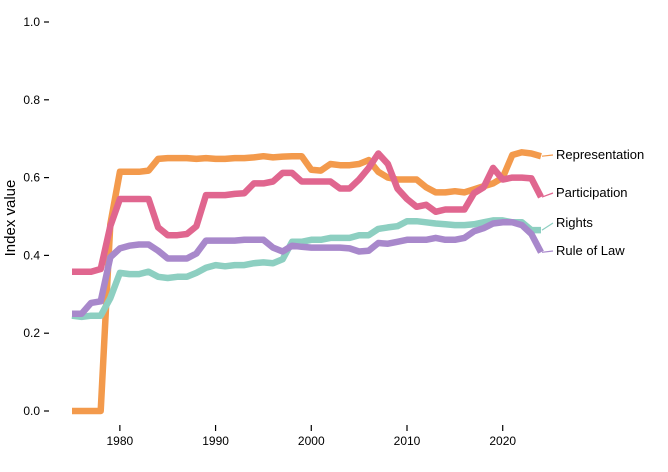  What do you see at coordinates (31, 255) in the screenshot?
I see `y-tick-label: 0.4` at bounding box center [31, 255].